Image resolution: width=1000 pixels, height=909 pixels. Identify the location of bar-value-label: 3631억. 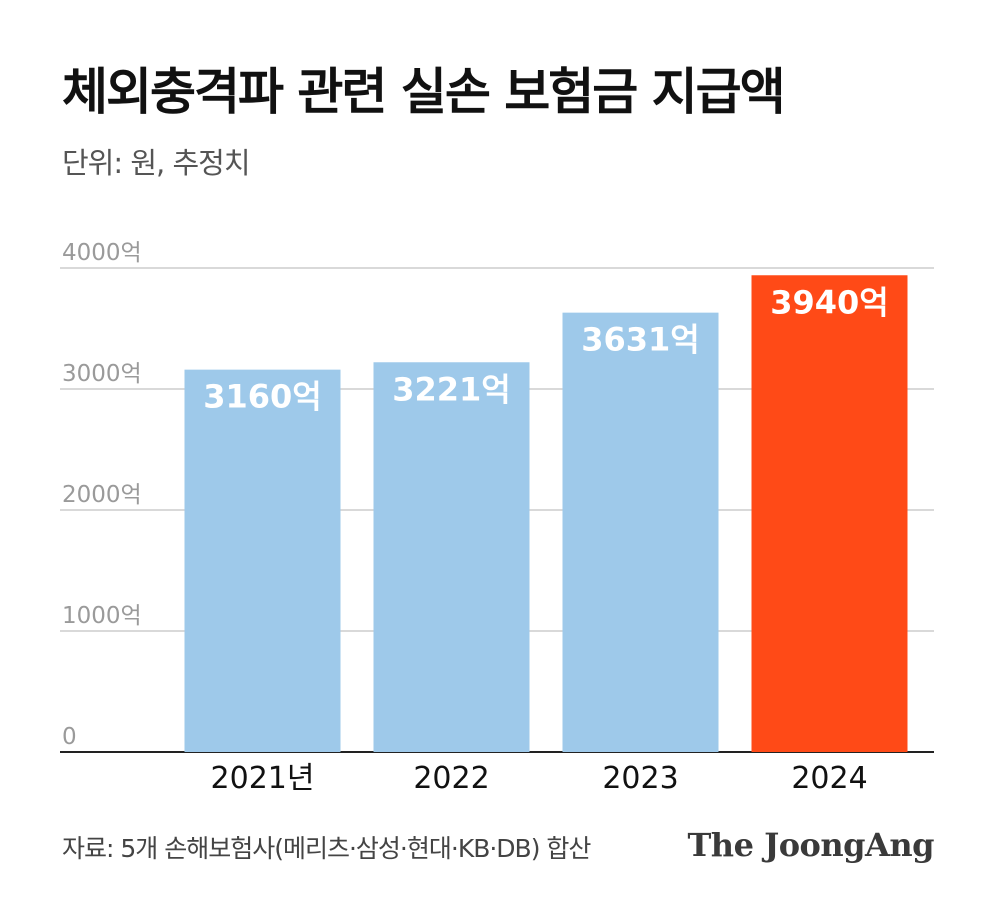
(640, 340).